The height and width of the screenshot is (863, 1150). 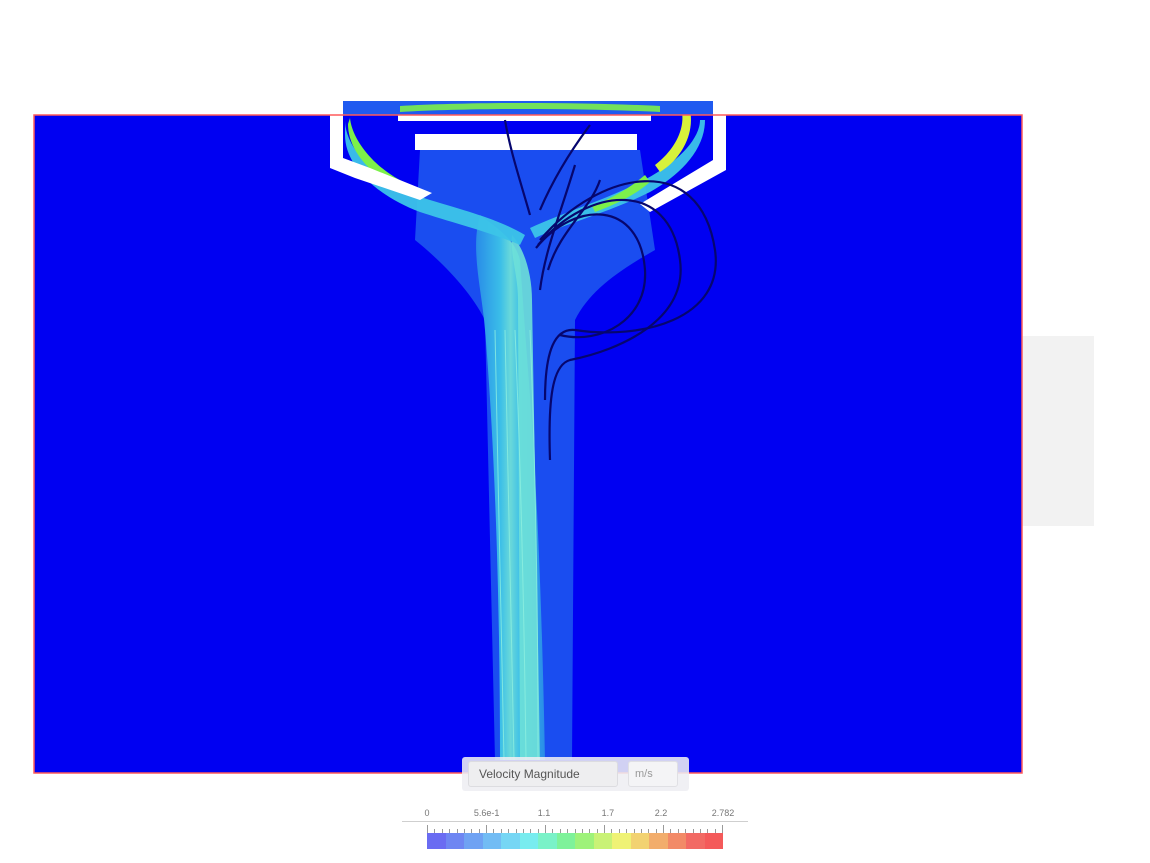 What do you see at coordinates (608, 813) in the screenshot?
I see `colorbar-tick-label: 1.7` at bounding box center [608, 813].